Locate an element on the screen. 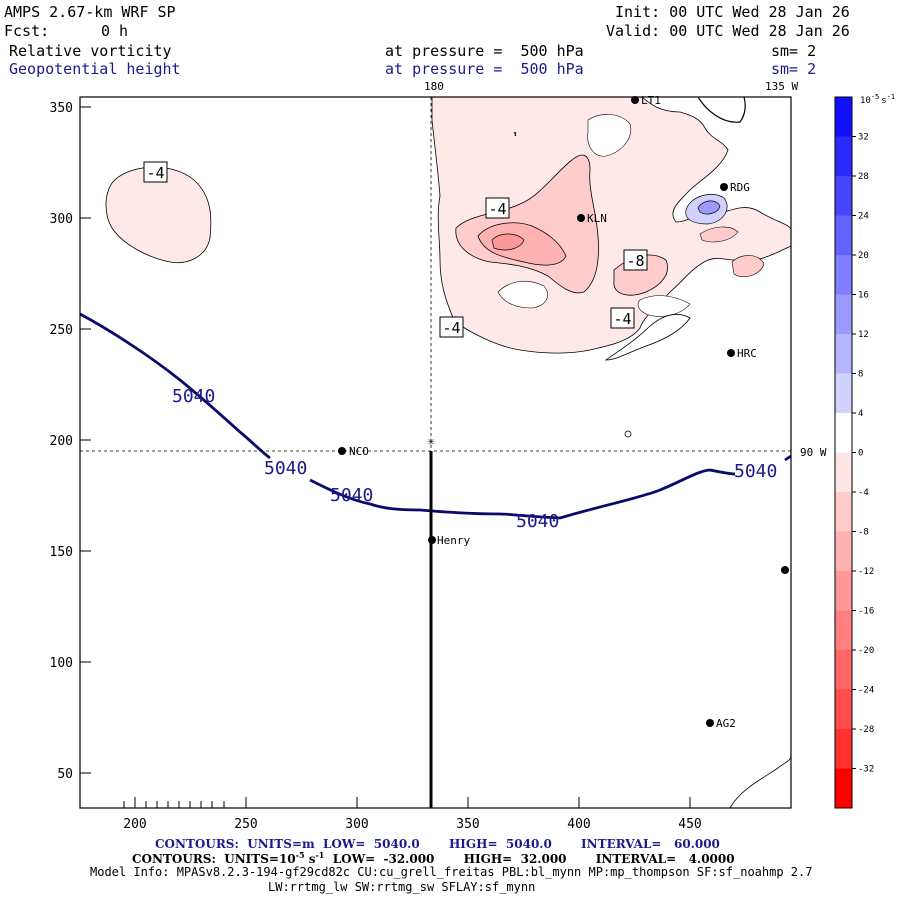  colorbar-label: -8 is located at coordinates (863, 533).